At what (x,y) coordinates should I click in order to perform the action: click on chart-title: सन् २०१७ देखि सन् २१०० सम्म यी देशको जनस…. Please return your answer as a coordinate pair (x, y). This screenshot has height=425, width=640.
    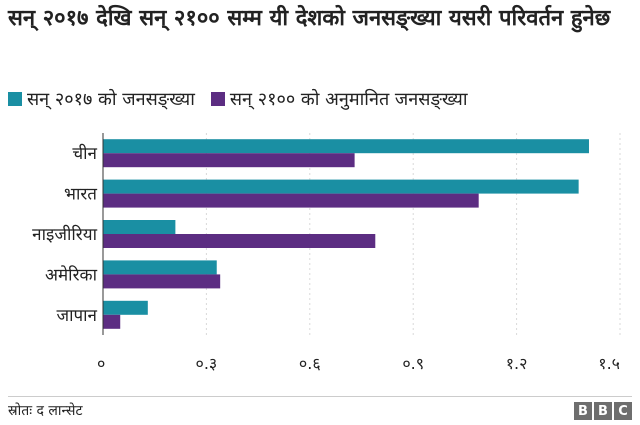
    Looking at the image, I should click on (309, 18).